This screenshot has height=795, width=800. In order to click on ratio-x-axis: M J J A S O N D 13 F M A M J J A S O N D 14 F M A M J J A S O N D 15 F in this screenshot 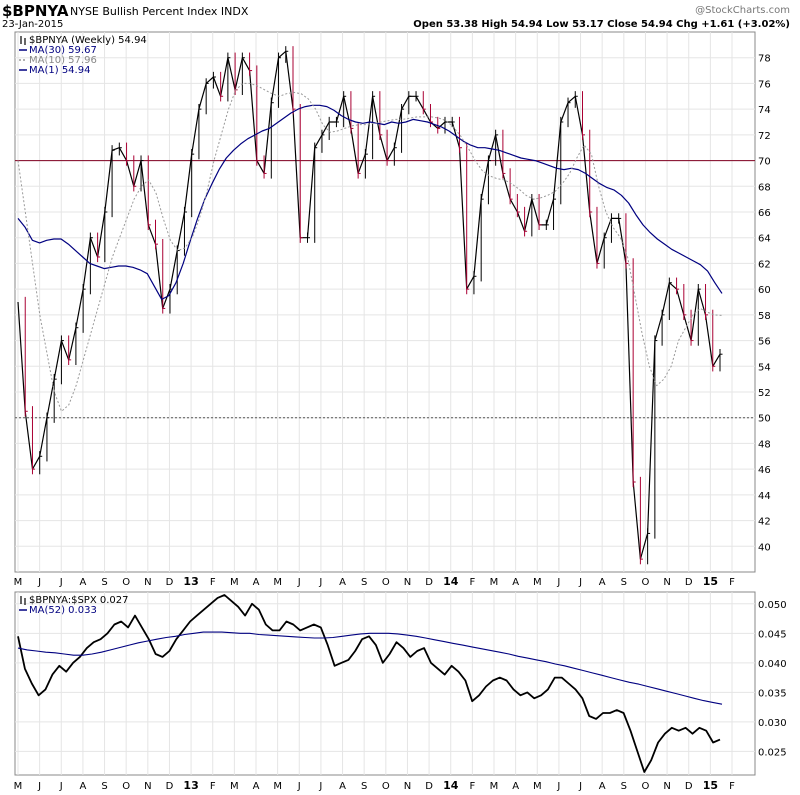, I will do `click(374, 785)`.